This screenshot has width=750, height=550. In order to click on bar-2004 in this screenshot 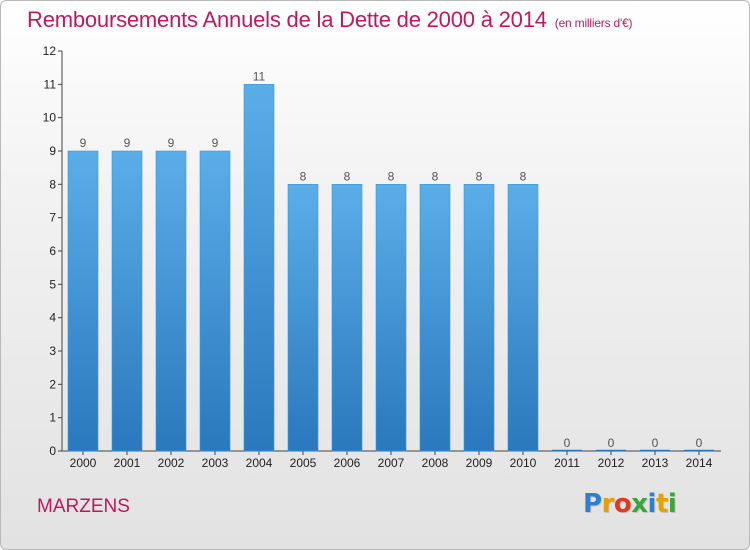, I will do `click(259, 268)`.